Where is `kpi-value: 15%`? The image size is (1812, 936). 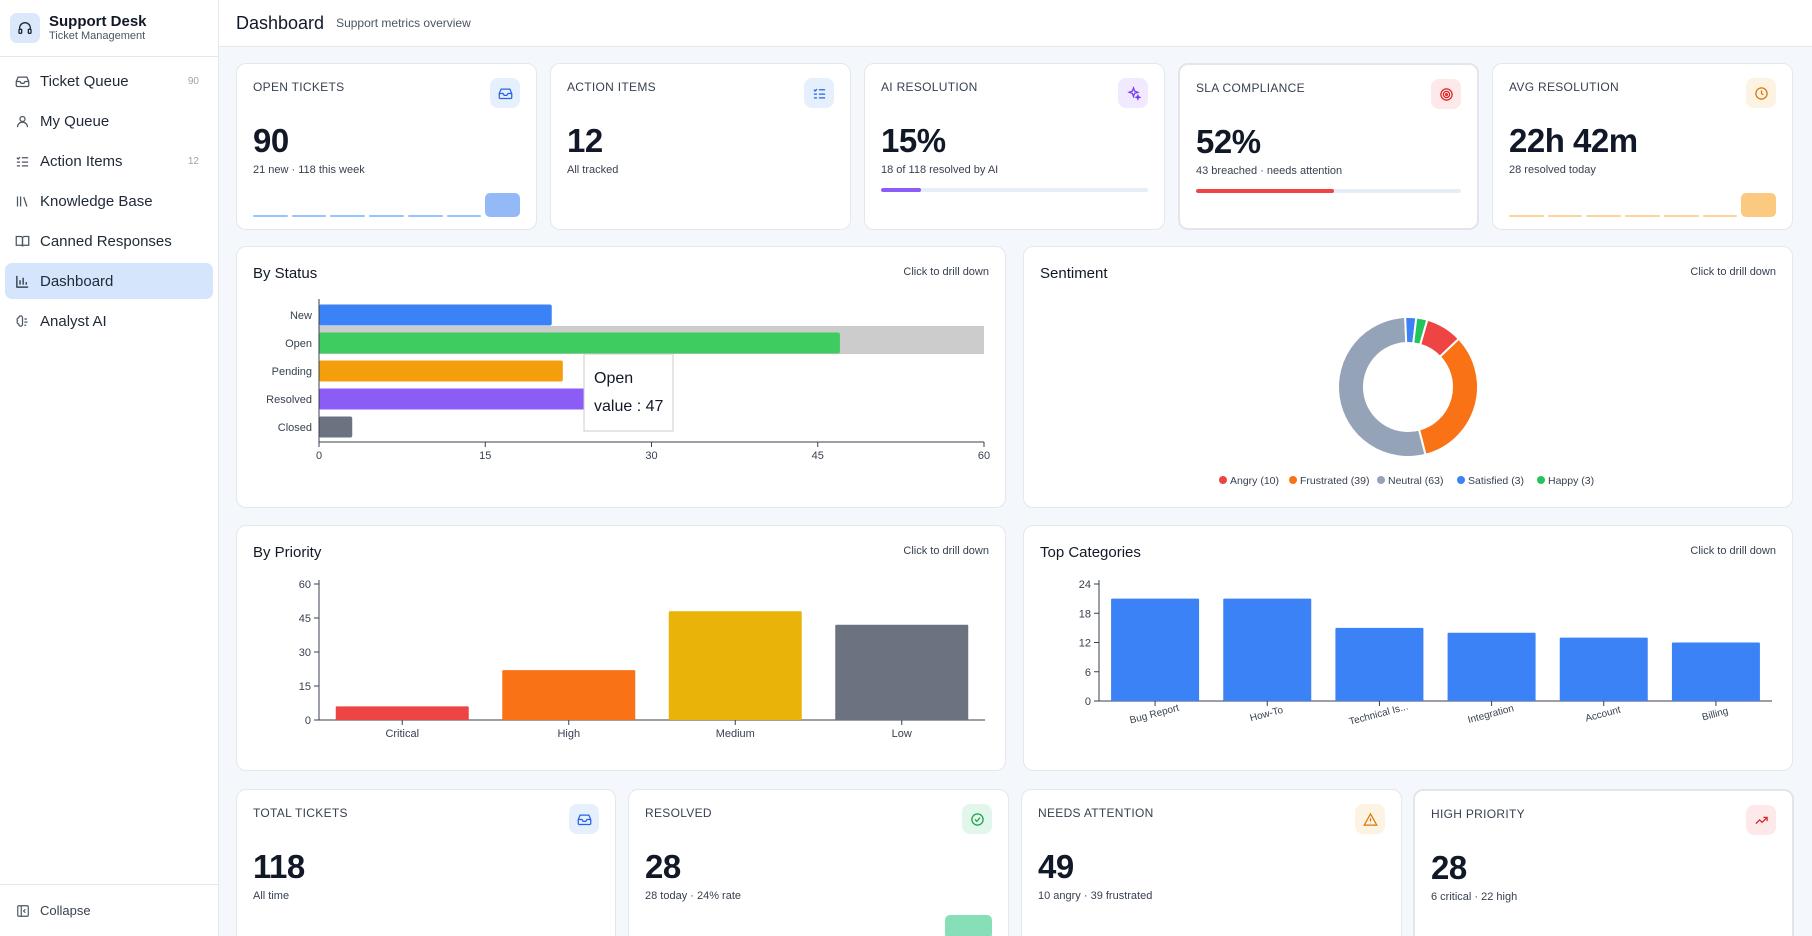
kpi-value: 15% is located at coordinates (913, 140).